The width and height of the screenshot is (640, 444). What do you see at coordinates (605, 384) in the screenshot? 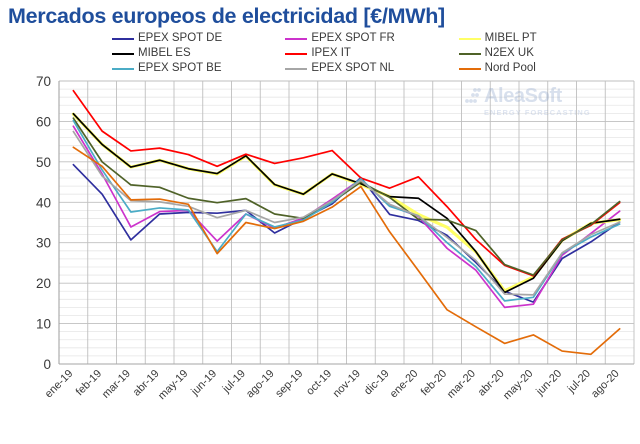
I see `svg-text: ago-20` at bounding box center [605, 384].